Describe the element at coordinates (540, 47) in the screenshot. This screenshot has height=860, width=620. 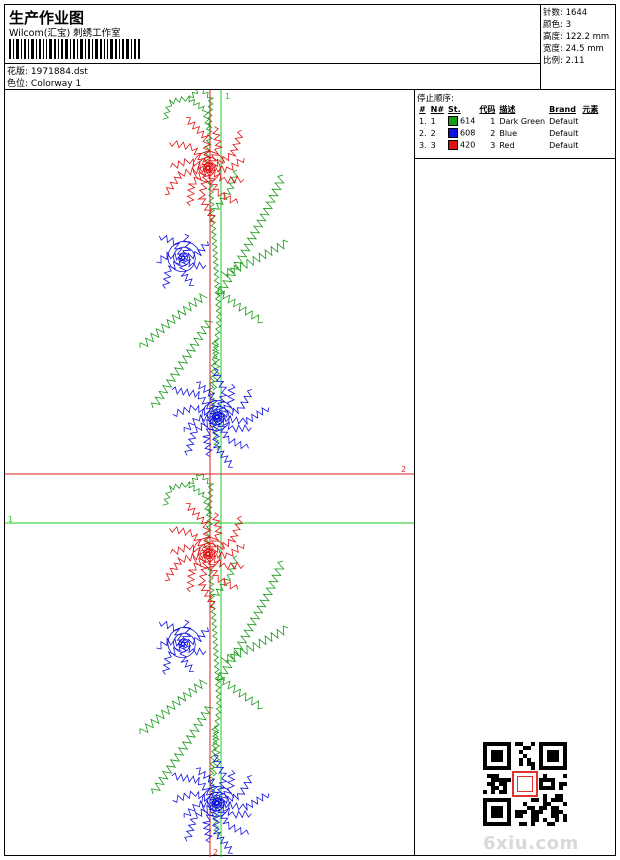
I see `stats-divider` at that location.